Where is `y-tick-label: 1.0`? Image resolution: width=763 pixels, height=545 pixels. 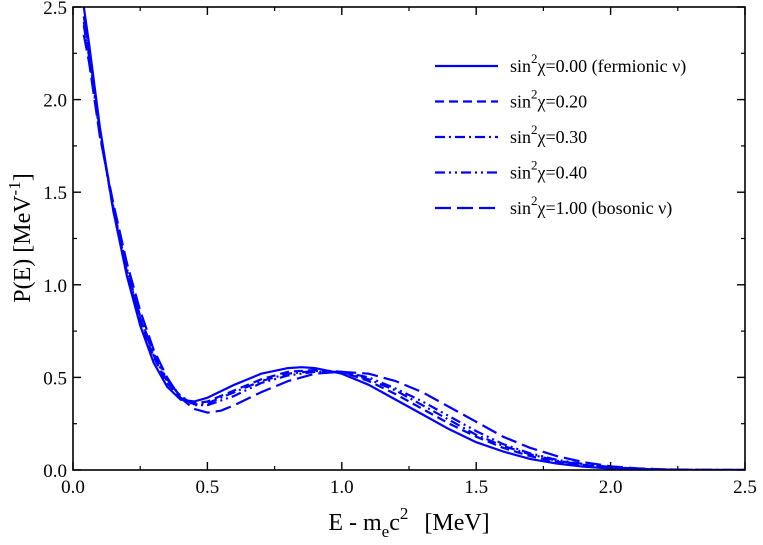 y-tick-label: 1.0 is located at coordinates (55, 286).